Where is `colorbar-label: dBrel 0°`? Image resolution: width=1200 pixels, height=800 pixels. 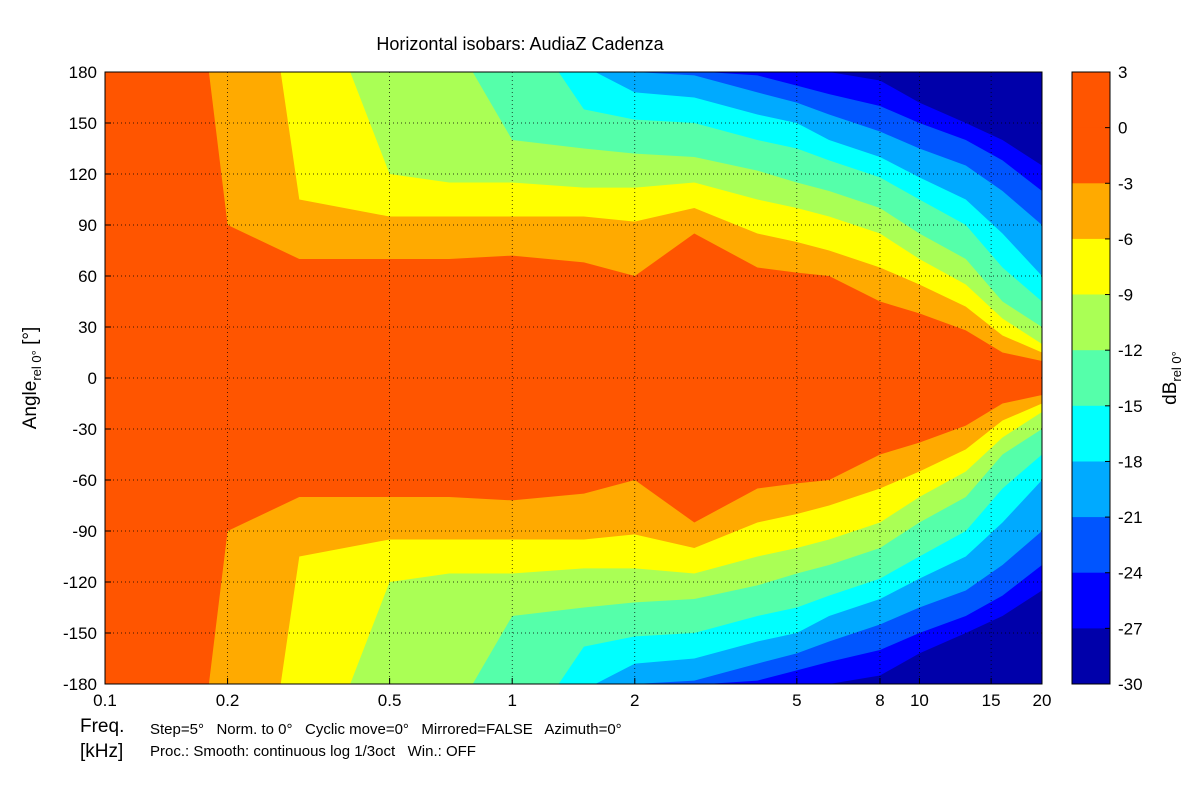 colorbar-label: dBrel 0° is located at coordinates (1172, 378).